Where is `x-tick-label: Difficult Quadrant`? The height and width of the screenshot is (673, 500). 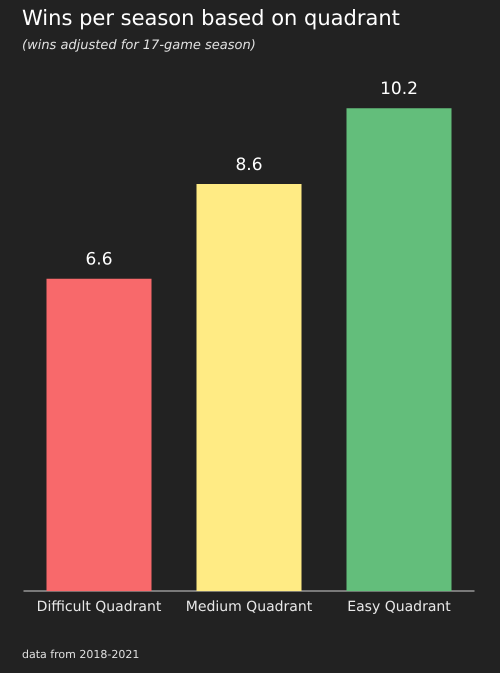
x-tick-label: Difficult Quadrant is located at coordinates (99, 607).